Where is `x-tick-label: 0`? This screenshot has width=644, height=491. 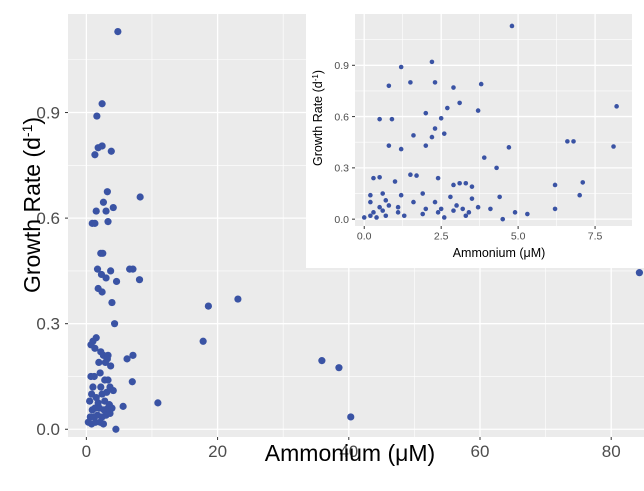
x-tick-label: 0 is located at coordinates (86, 451).